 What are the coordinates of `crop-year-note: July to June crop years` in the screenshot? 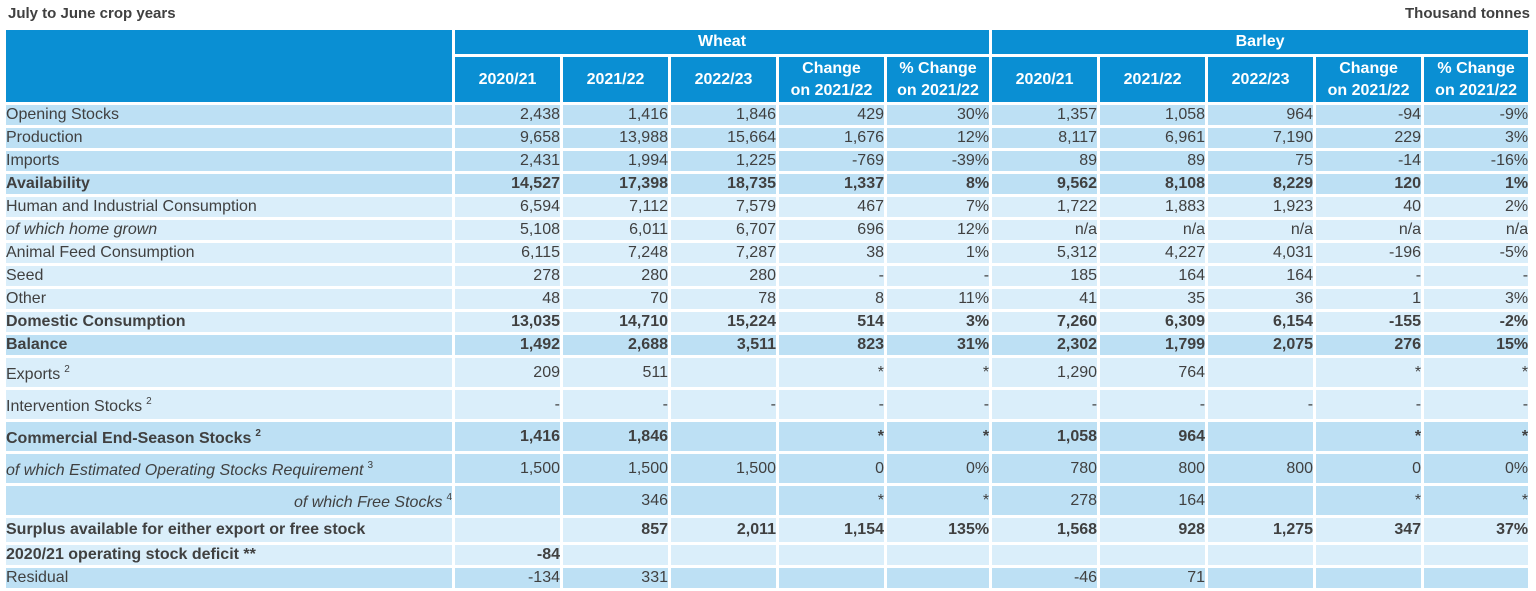 It's located at (92, 13).